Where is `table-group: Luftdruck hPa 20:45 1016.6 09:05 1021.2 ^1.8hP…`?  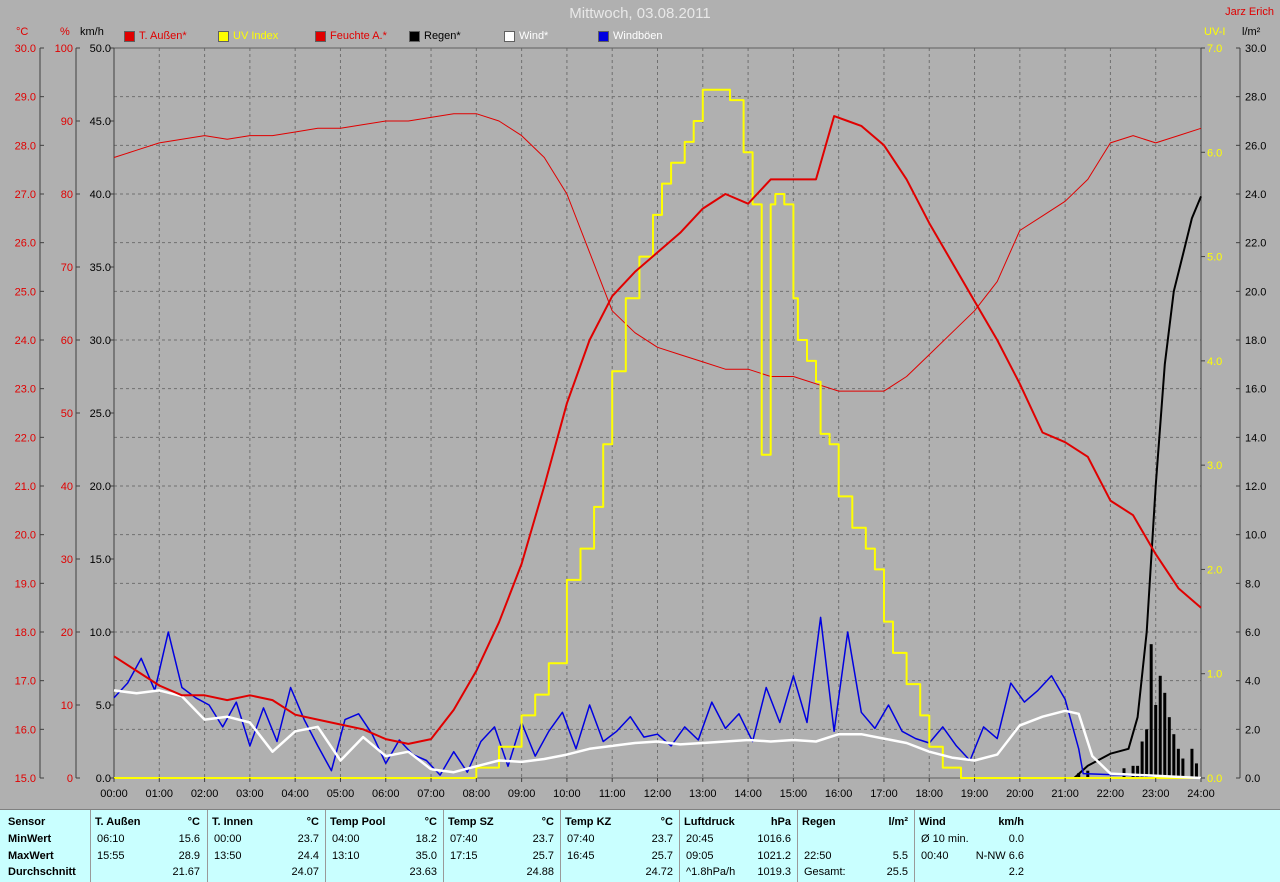
table-group: Luftdruck hPa 20:45 1016.6 09:05 1021.2 ^1.8hP… is located at coordinates (738, 846).